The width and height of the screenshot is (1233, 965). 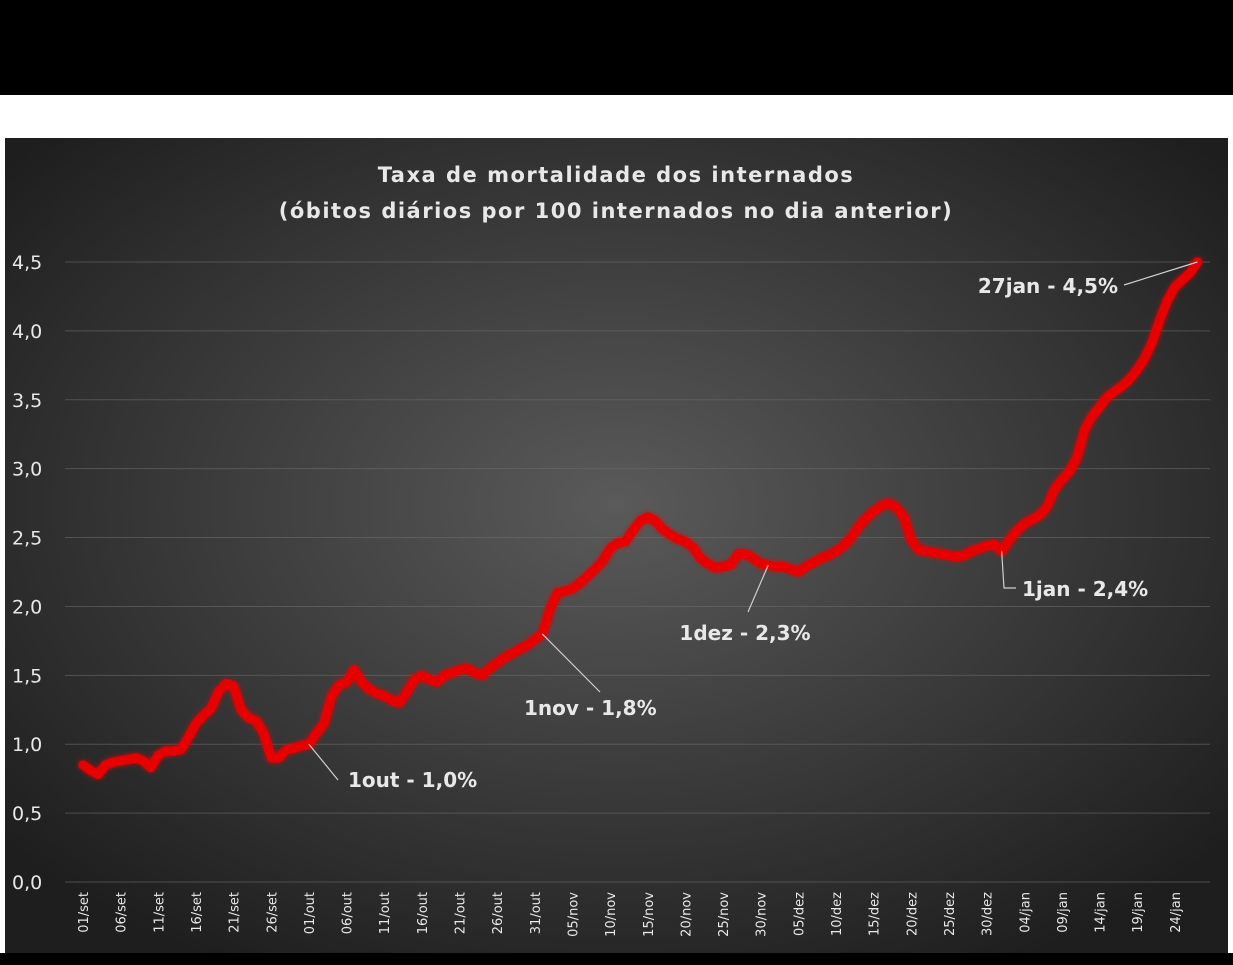 I want to click on annotation: 1jan - 2,4%, so click(x=1085, y=589).